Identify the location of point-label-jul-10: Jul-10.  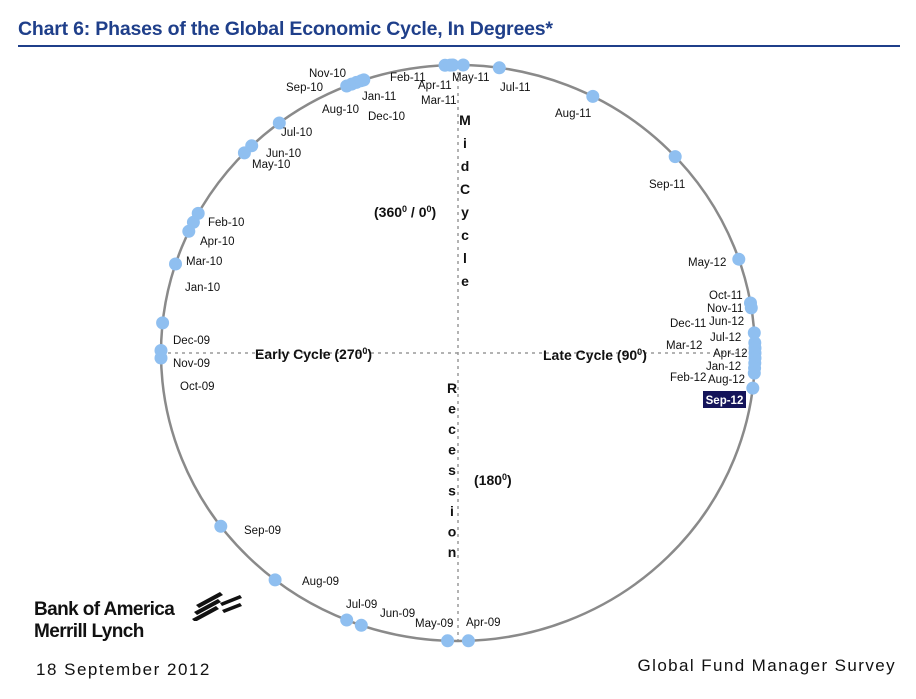
(296, 133).